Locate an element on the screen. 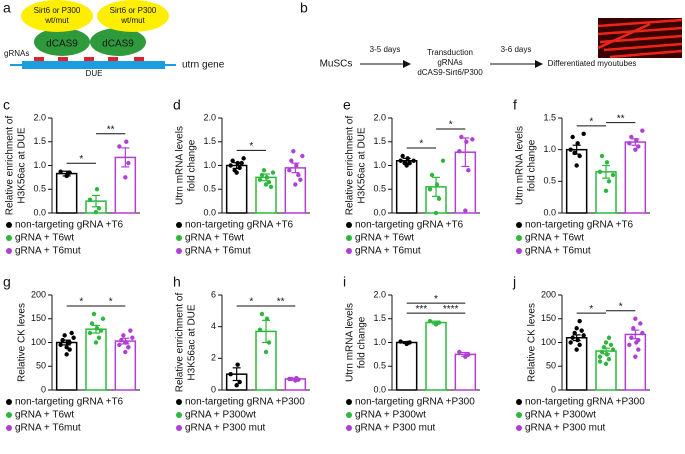 This screenshot has width=685, height=454. panel-letter: b is located at coordinates (304, 8).